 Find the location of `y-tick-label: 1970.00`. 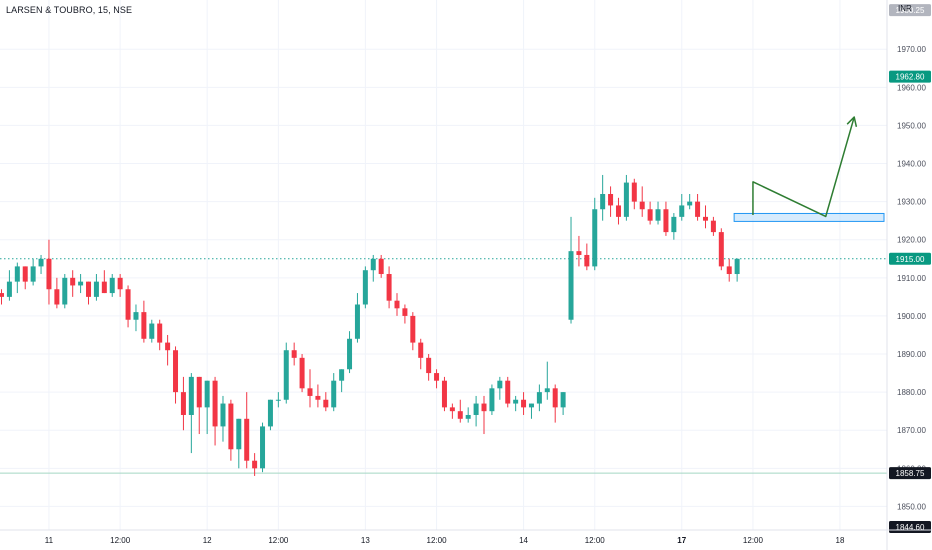

y-tick-label: 1970.00 is located at coordinates (911, 49).